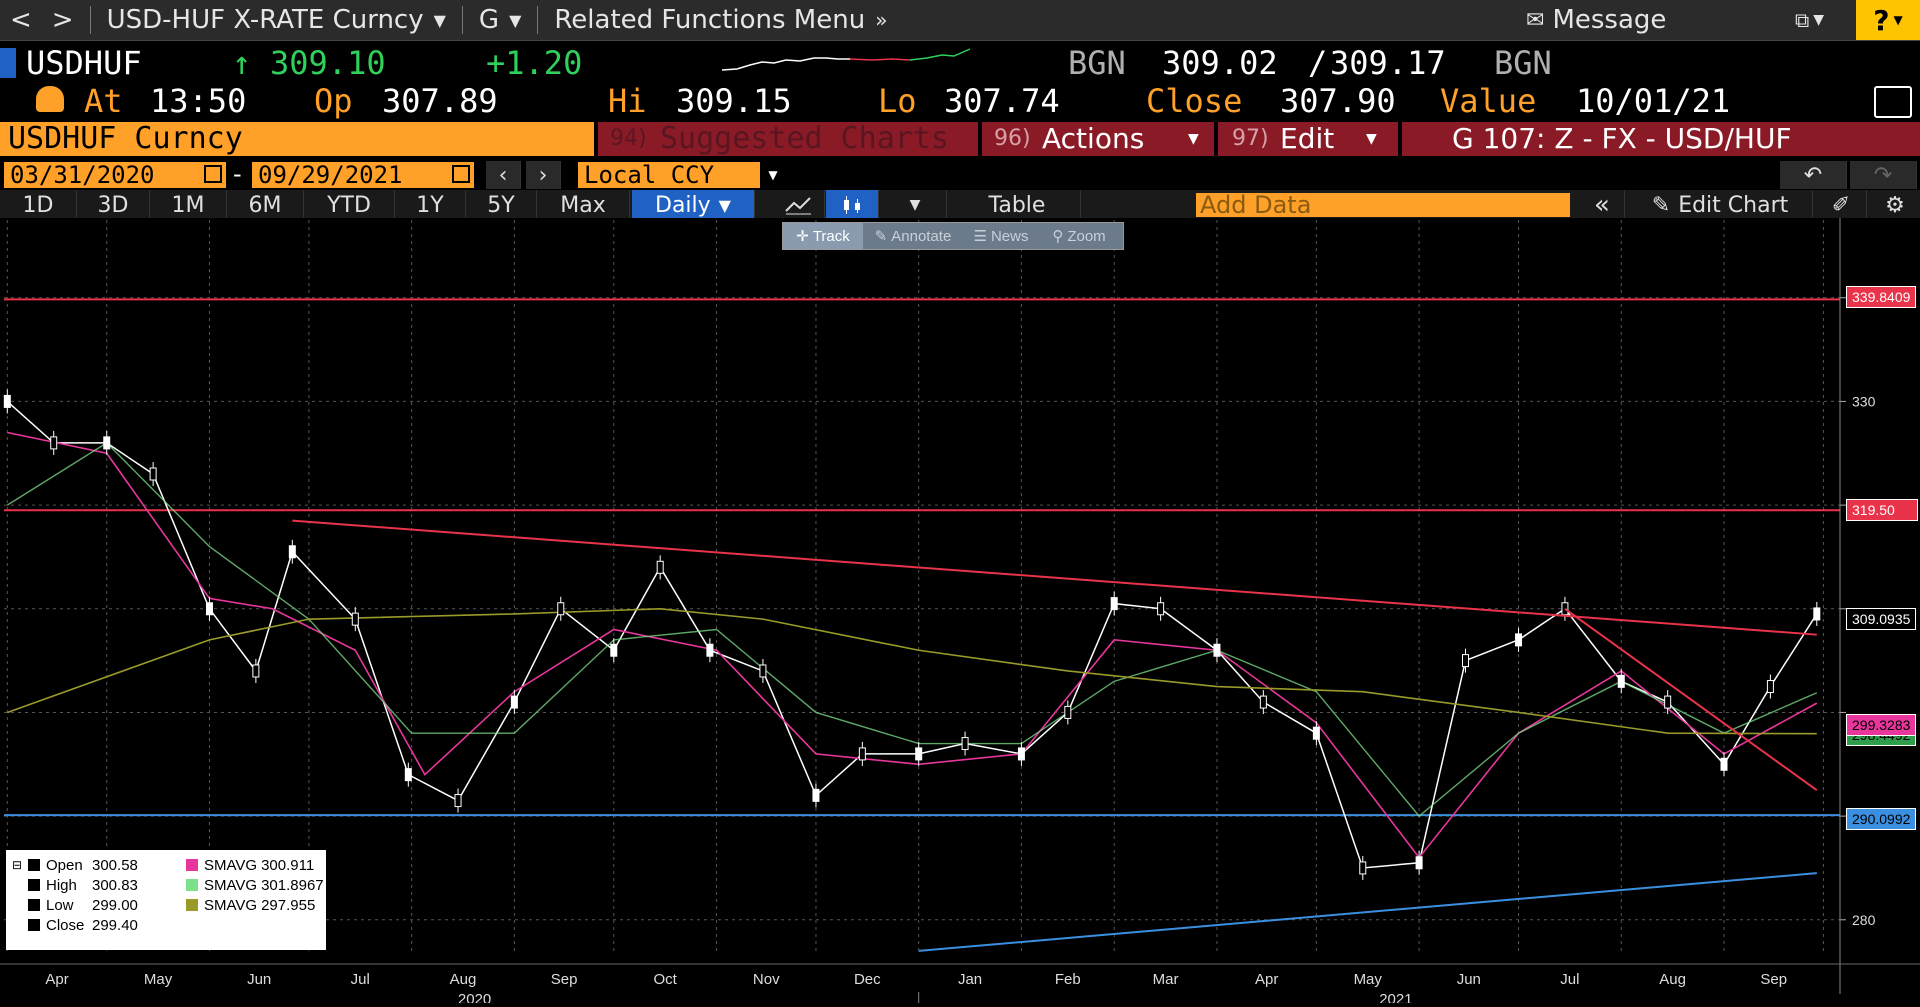 This screenshot has width=1920, height=1007. I want to click on collapse-button: «, so click(1602, 205).